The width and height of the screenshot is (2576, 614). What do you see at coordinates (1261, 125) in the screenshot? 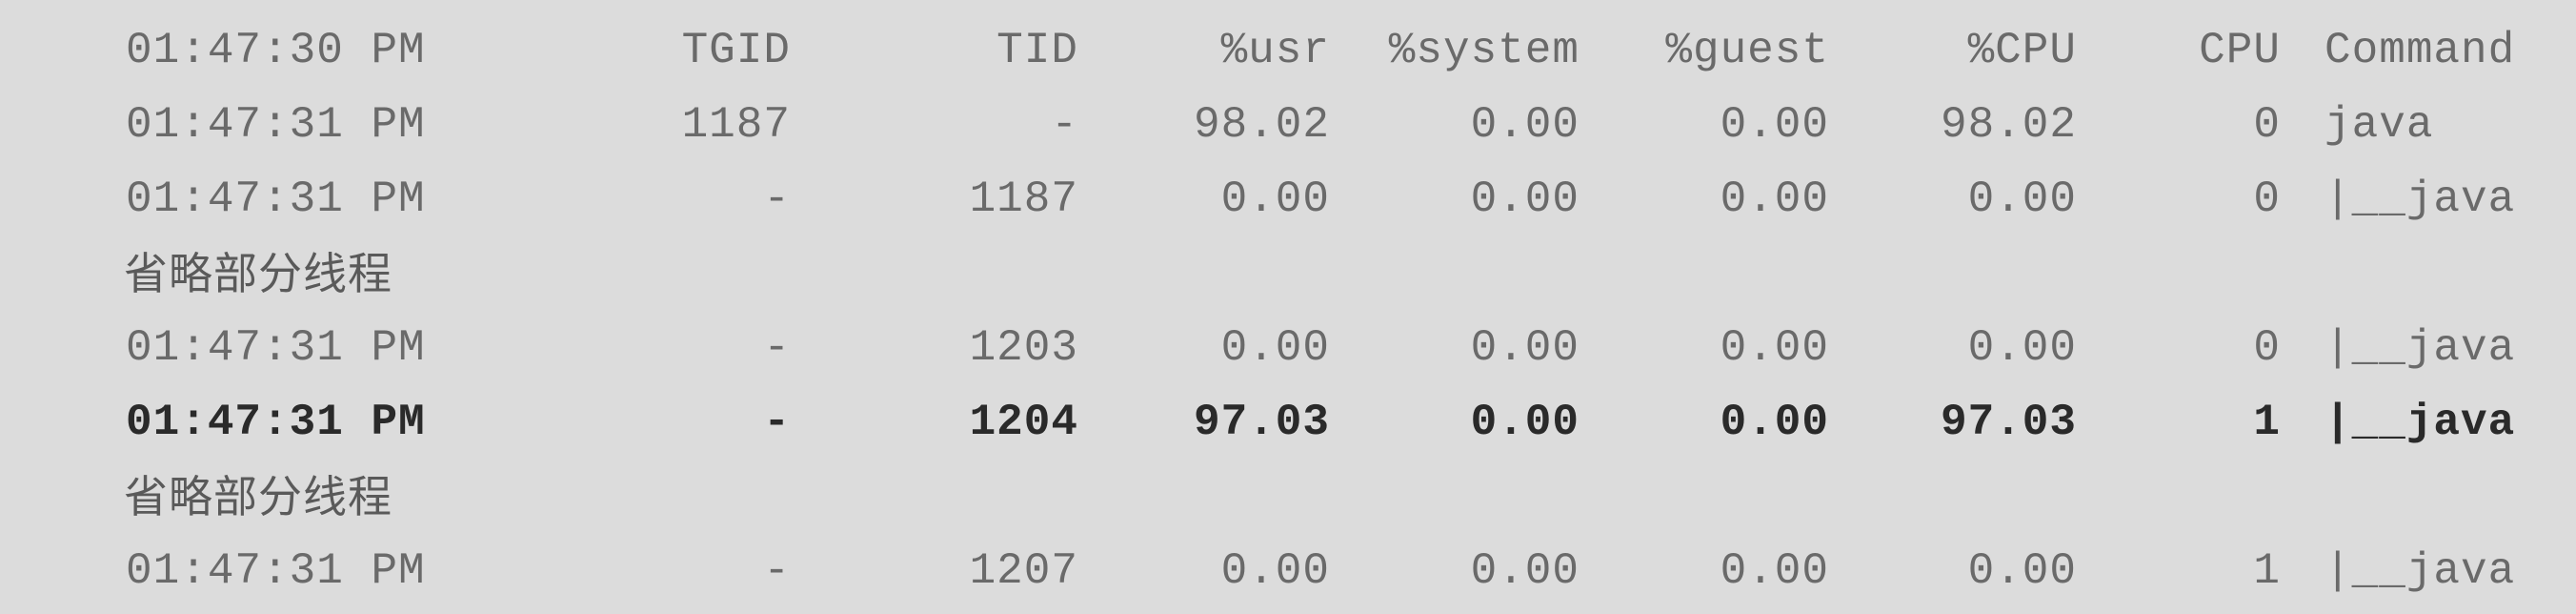
I see `row-usr: 98.02` at bounding box center [1261, 125].